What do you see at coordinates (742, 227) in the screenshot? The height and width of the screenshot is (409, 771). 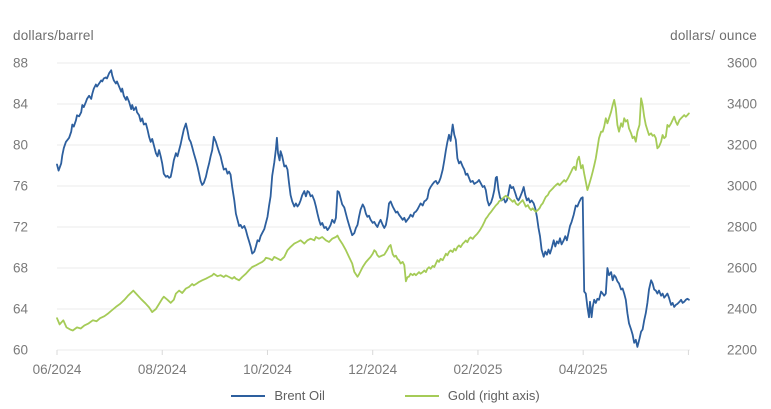 I see `right-axis-tick-label: 2800` at bounding box center [742, 227].